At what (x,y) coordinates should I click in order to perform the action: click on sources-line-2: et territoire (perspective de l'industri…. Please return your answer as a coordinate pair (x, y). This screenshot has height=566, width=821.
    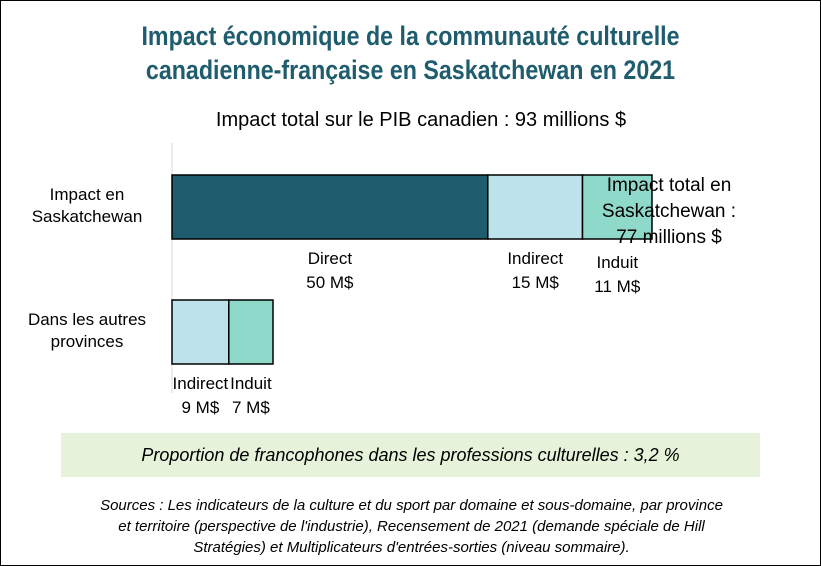
    Looking at the image, I should click on (411, 526).